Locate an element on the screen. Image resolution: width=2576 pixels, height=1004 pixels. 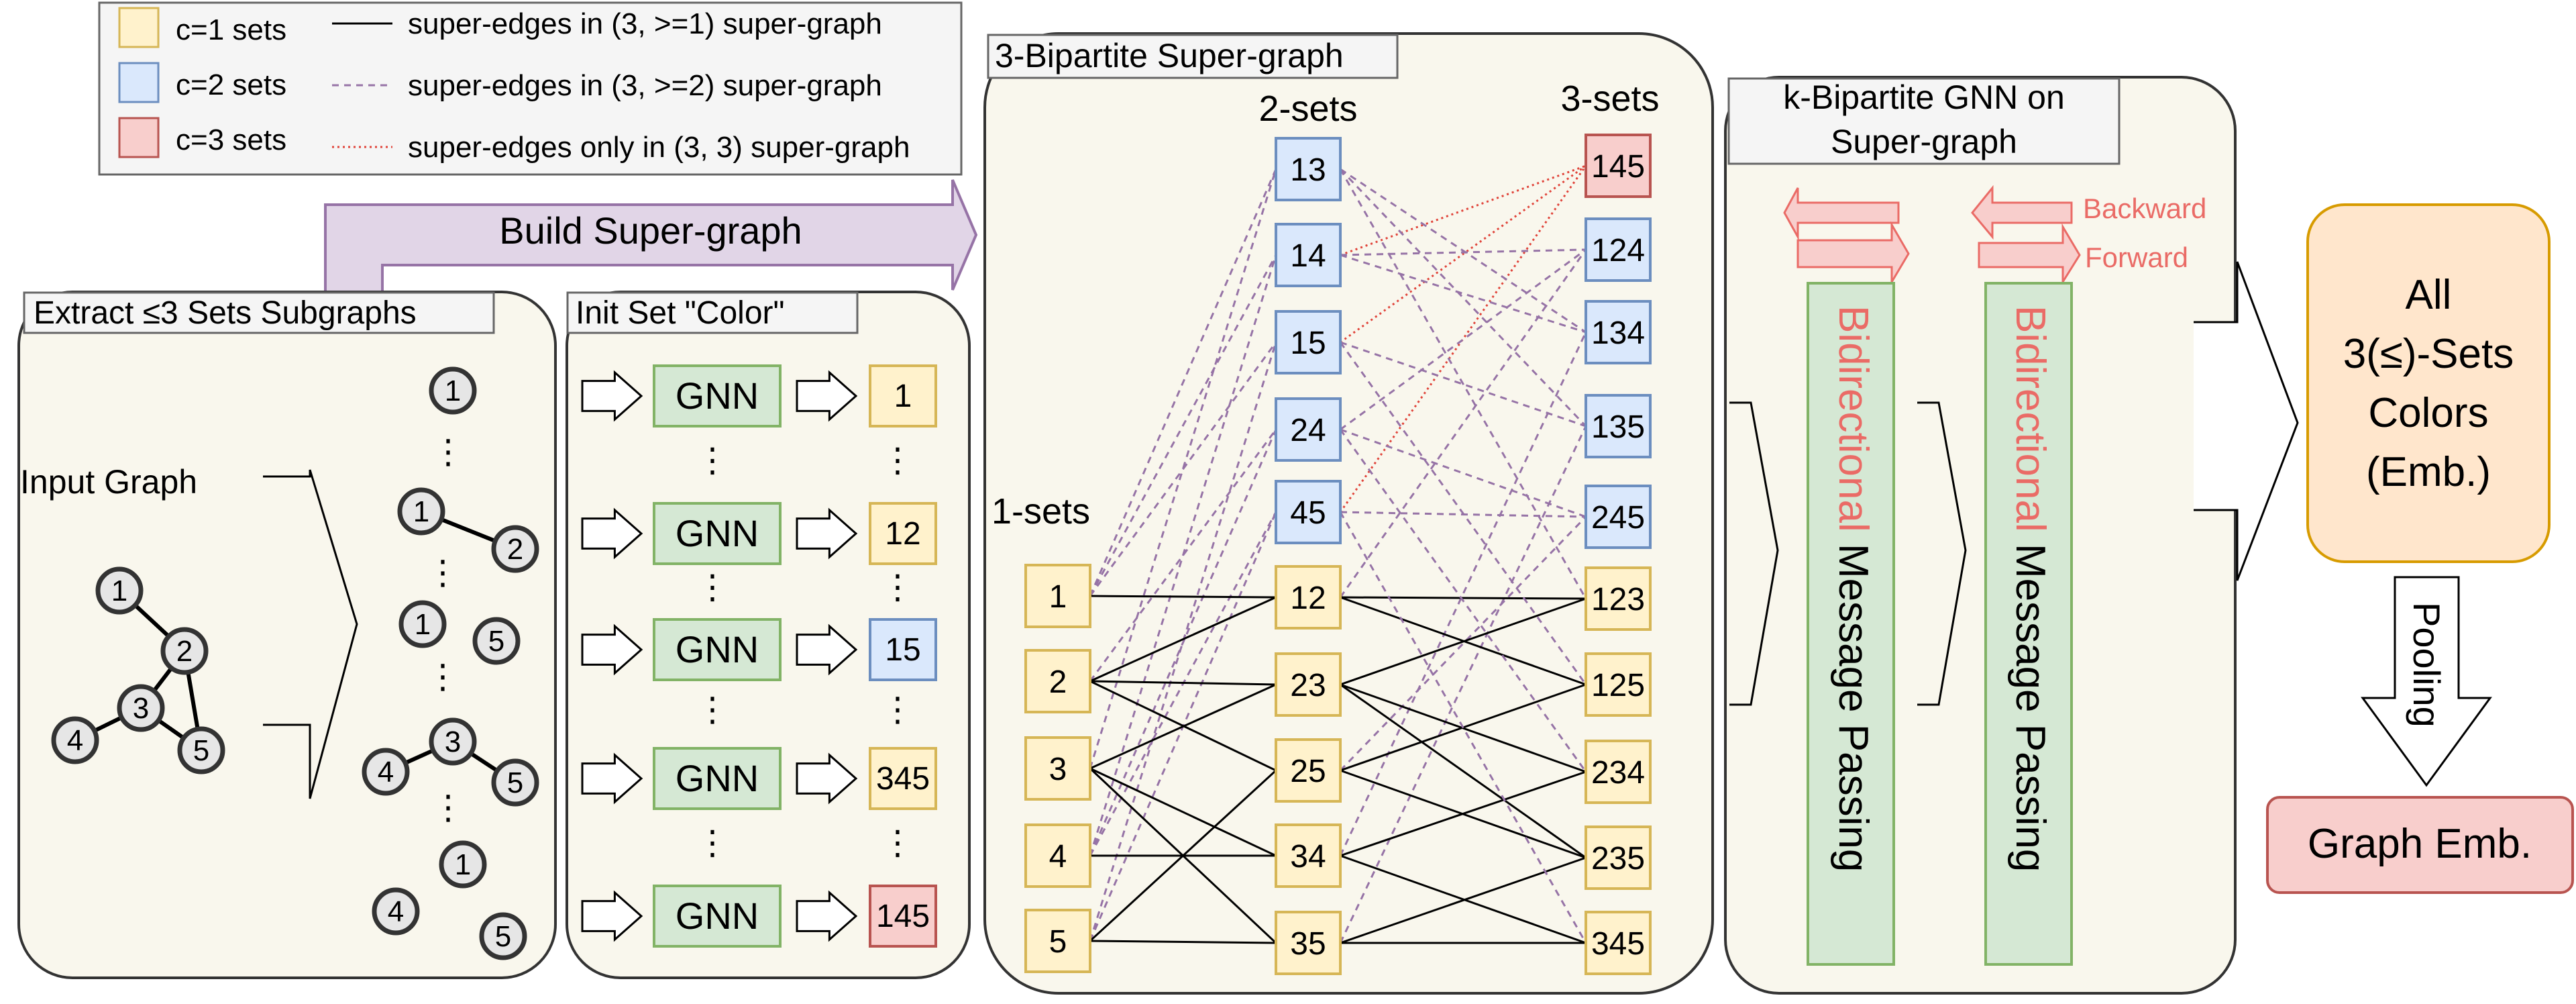
message-passing-text-2: Bidirectional Message Passing is located at coordinates (2030, 588).